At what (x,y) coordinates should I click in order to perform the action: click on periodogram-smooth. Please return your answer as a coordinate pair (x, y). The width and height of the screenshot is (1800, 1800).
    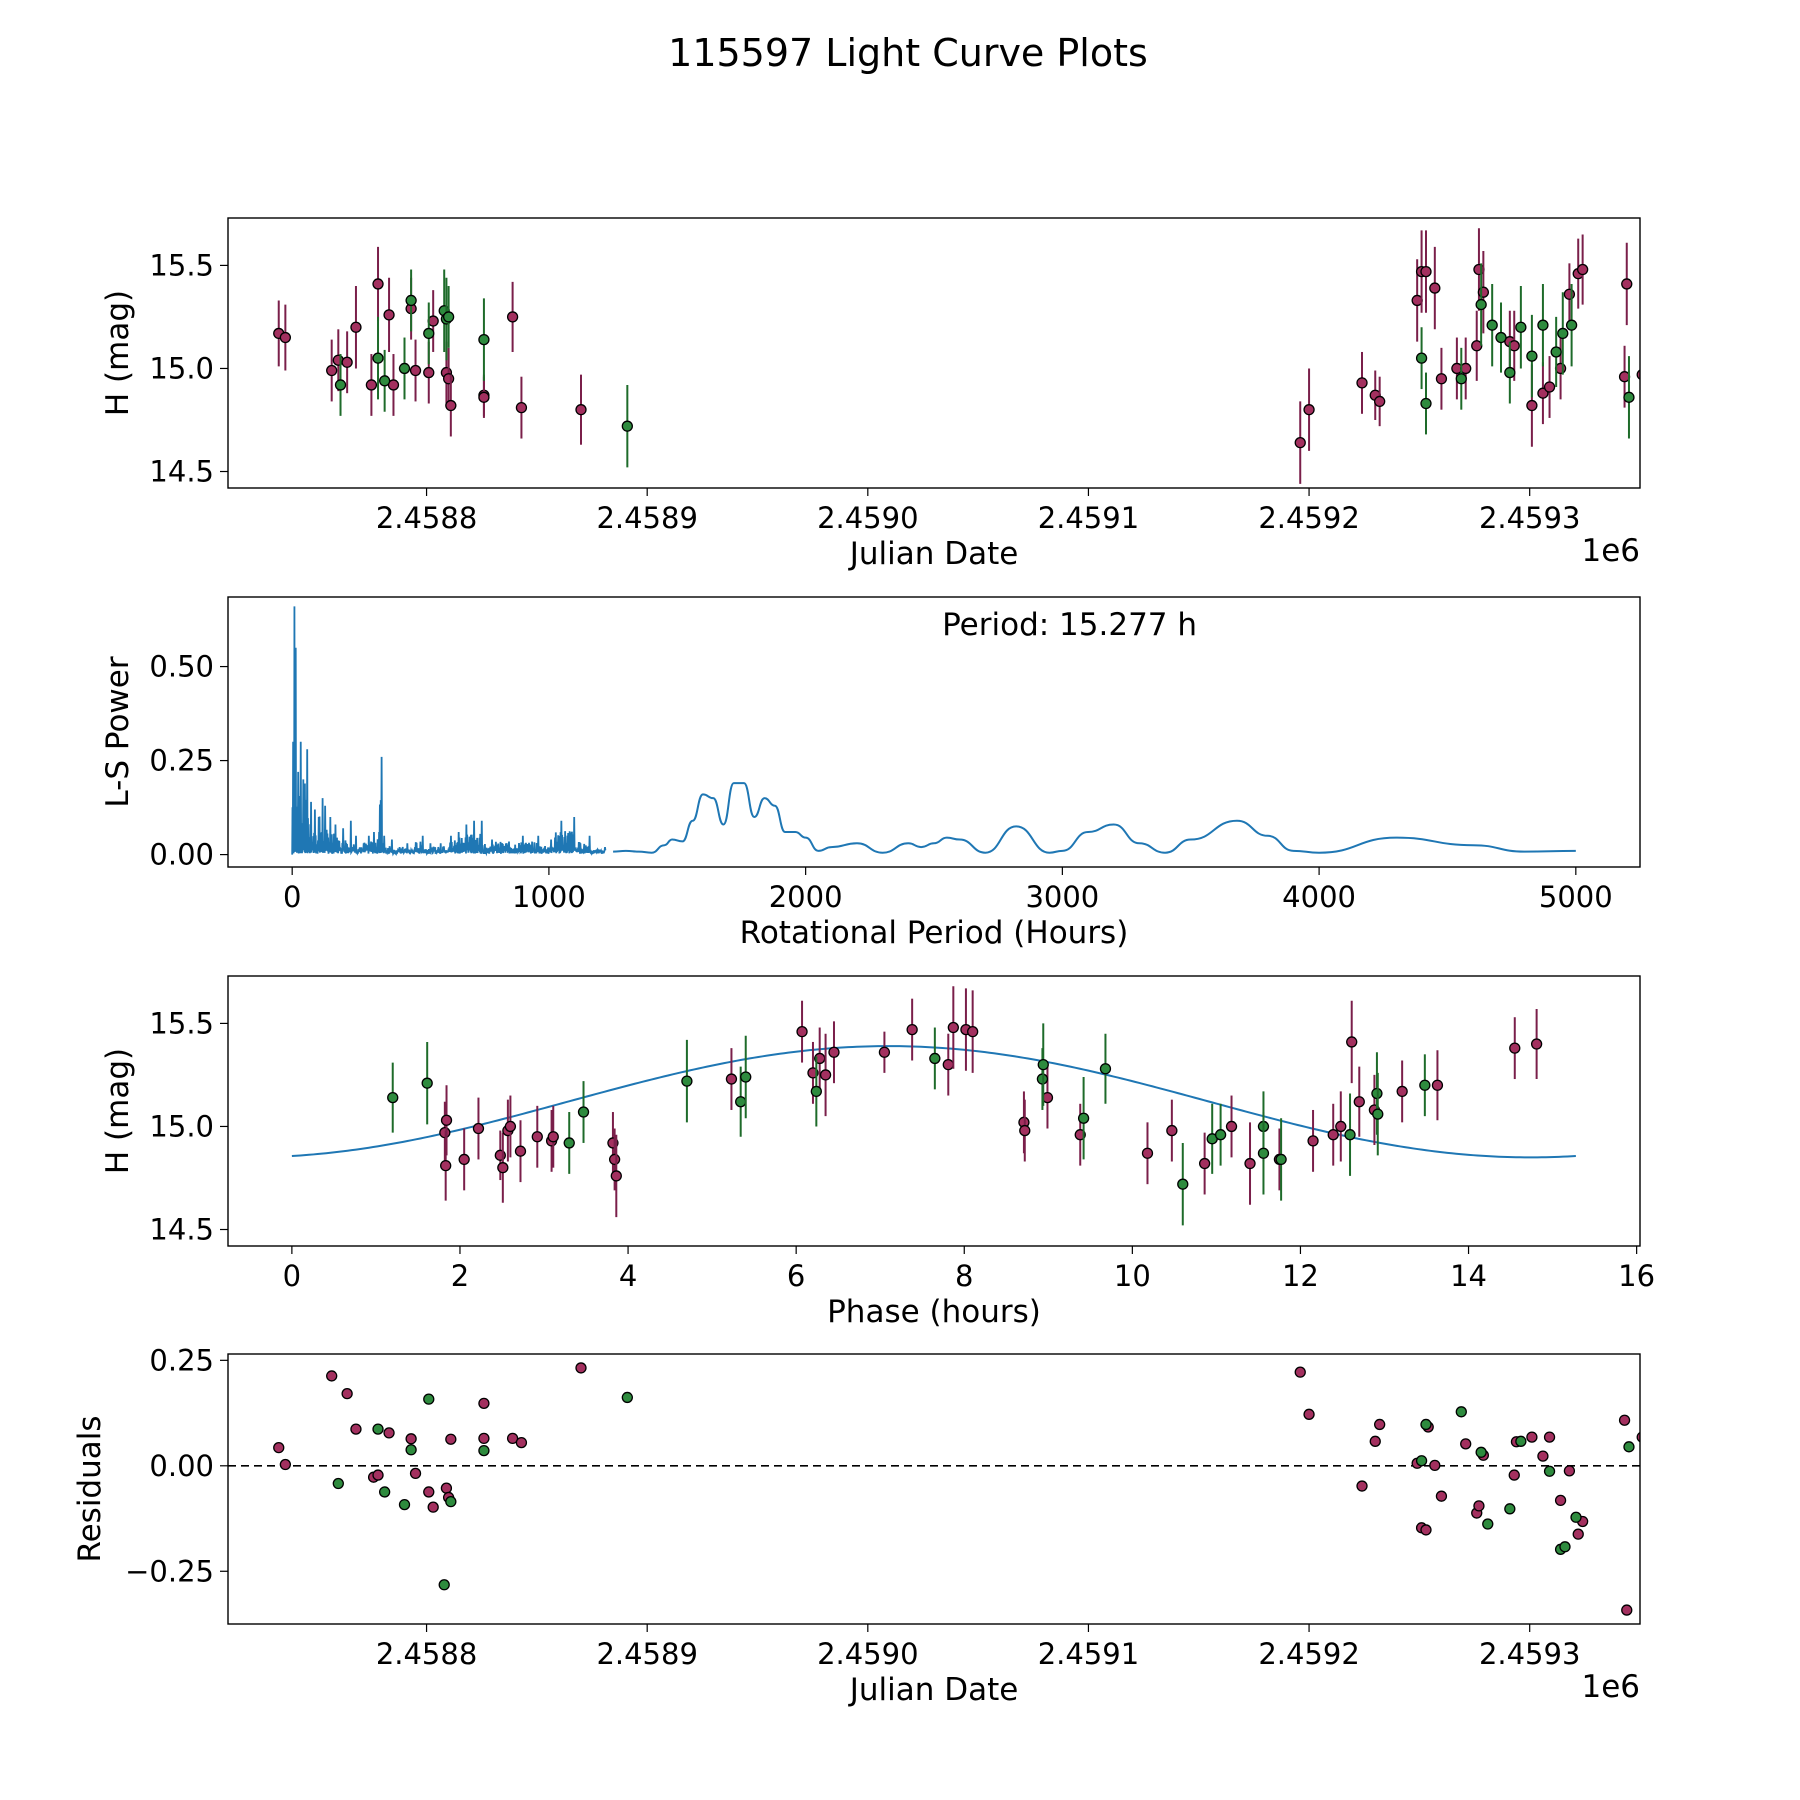
    Looking at the image, I should click on (1094, 818).